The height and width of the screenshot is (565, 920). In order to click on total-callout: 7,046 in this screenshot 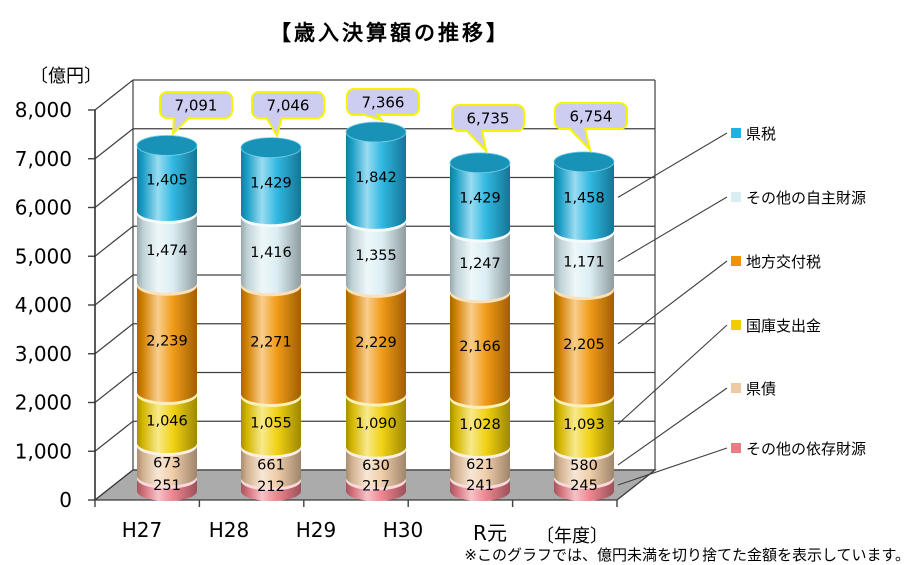, I will do `click(288, 115)`.